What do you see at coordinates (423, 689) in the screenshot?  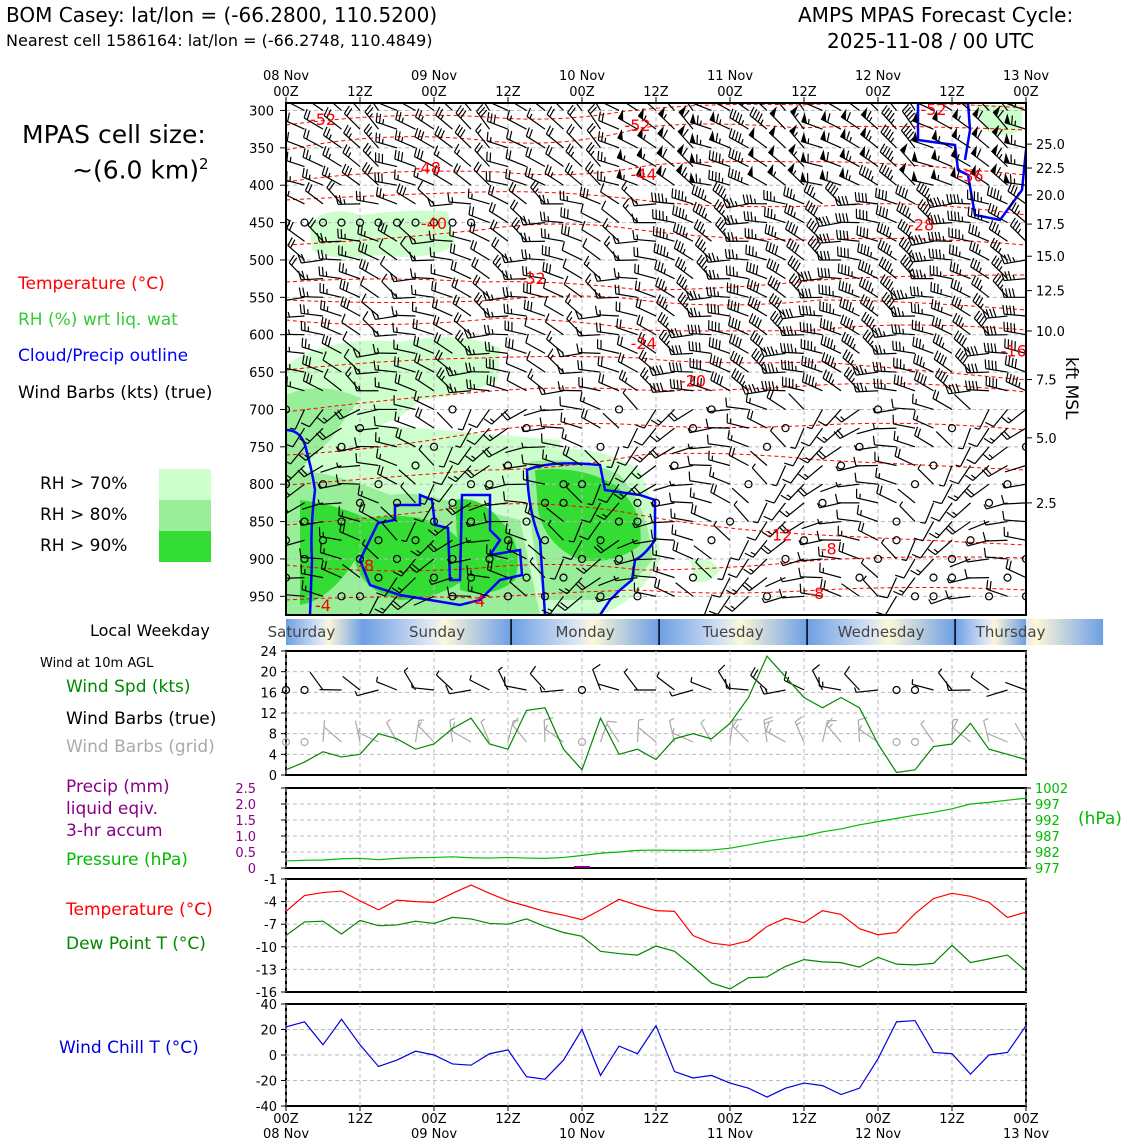 I see `wind-barb-true-8-staff` at bounding box center [423, 689].